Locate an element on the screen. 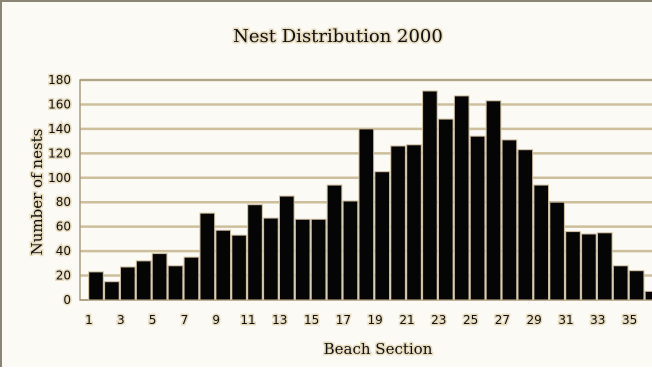 The width and height of the screenshot is (652, 369). y-axis-label: Number of nests is located at coordinates (37, 192).